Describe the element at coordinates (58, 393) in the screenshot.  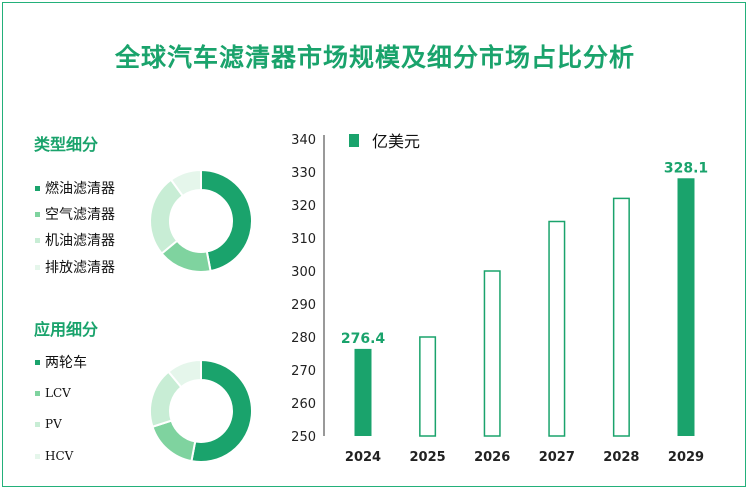
I see `legend-label: LCV` at that location.